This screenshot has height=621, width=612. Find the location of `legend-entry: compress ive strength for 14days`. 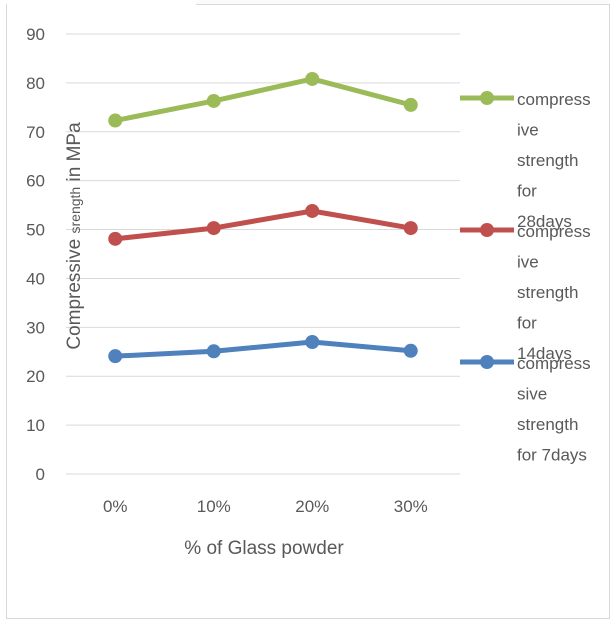

legend-entry: compress ive strength for 14days is located at coordinates (525, 292).